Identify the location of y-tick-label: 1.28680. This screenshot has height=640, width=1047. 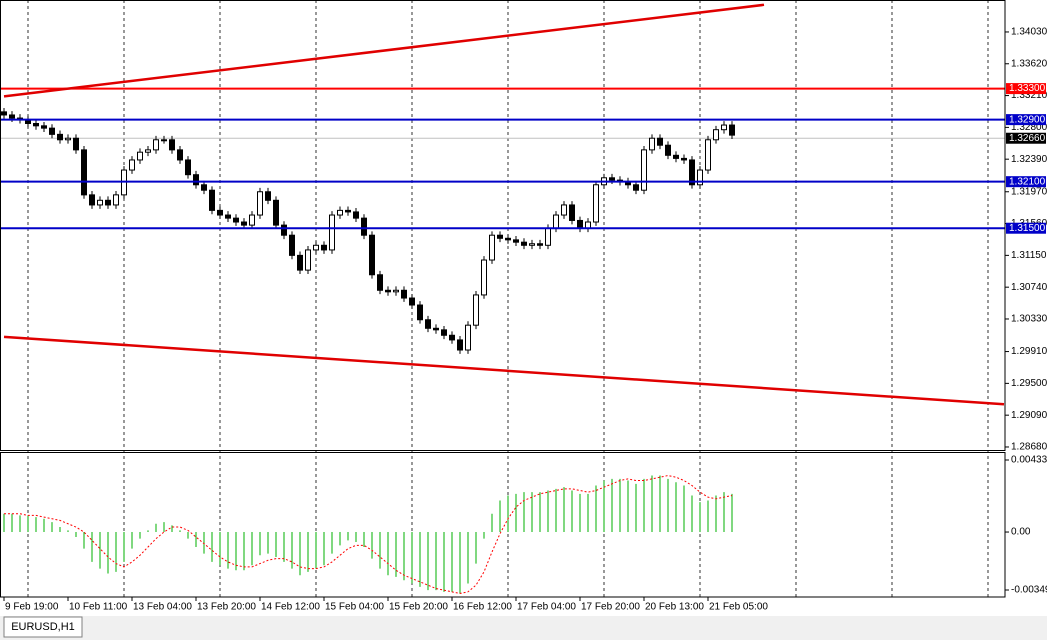
(1029, 447).